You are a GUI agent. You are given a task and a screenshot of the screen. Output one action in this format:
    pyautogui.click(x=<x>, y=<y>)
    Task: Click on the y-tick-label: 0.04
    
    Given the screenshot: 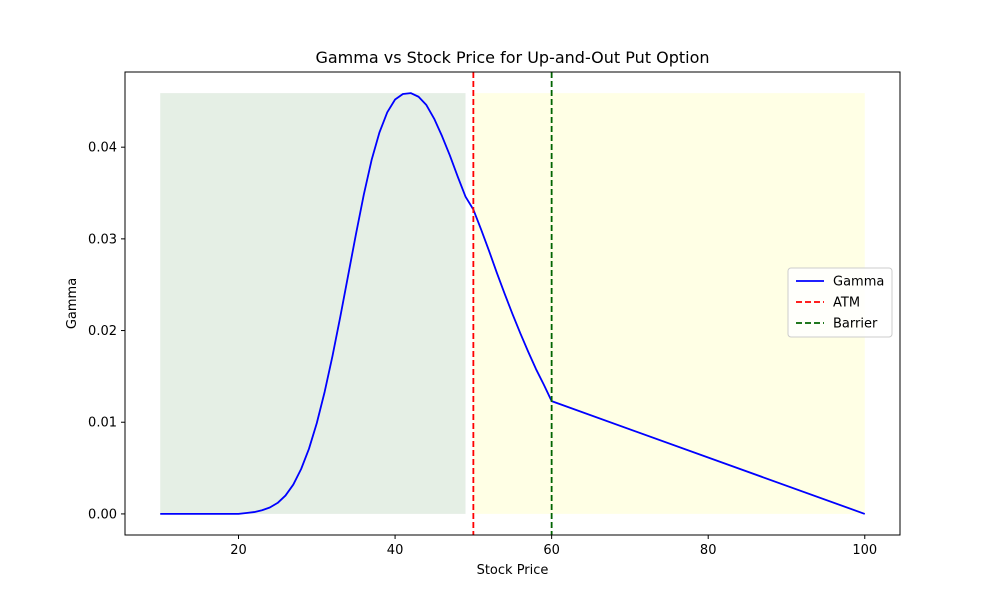 What is the action you would take?
    pyautogui.click(x=102, y=148)
    